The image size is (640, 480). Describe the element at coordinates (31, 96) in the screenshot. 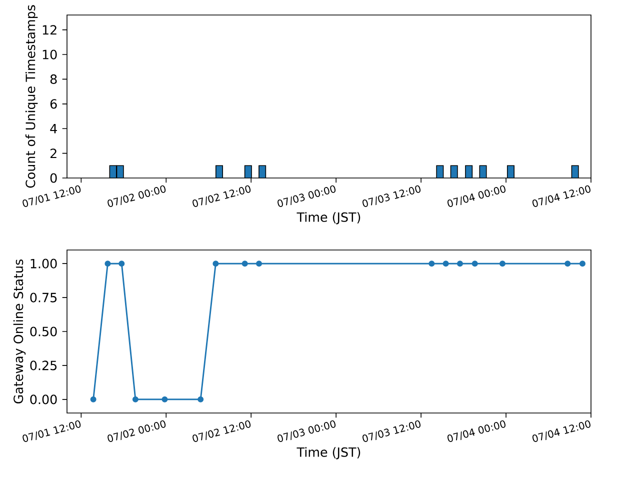

I see `y-axis-title: Count of Unique Timestamps` at that location.